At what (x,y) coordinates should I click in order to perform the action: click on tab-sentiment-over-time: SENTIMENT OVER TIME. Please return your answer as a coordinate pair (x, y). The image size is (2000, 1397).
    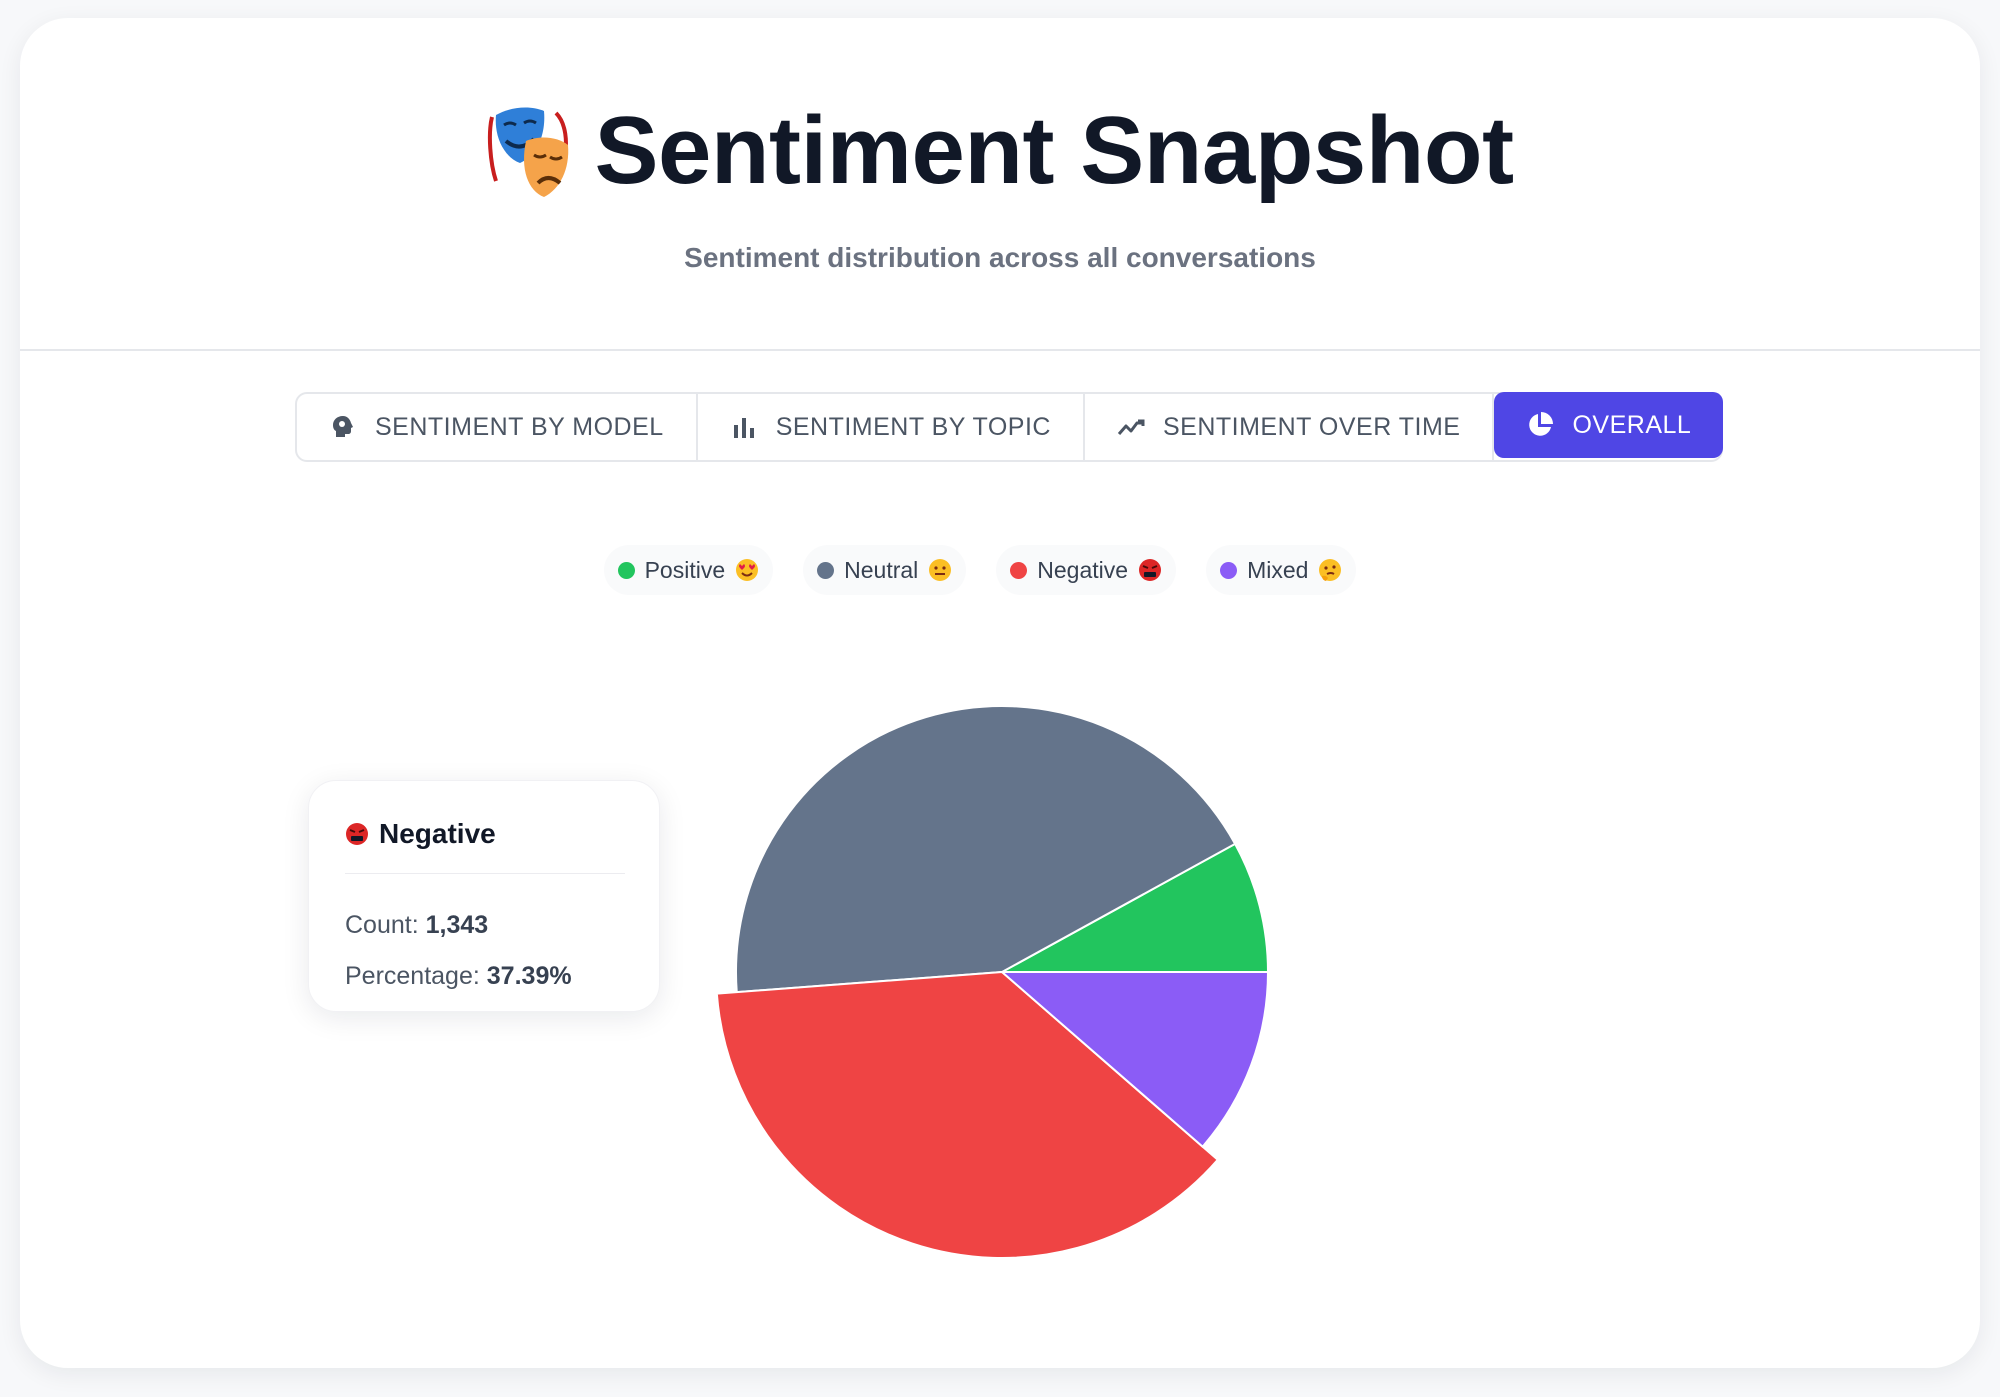
    Looking at the image, I should click on (1290, 427).